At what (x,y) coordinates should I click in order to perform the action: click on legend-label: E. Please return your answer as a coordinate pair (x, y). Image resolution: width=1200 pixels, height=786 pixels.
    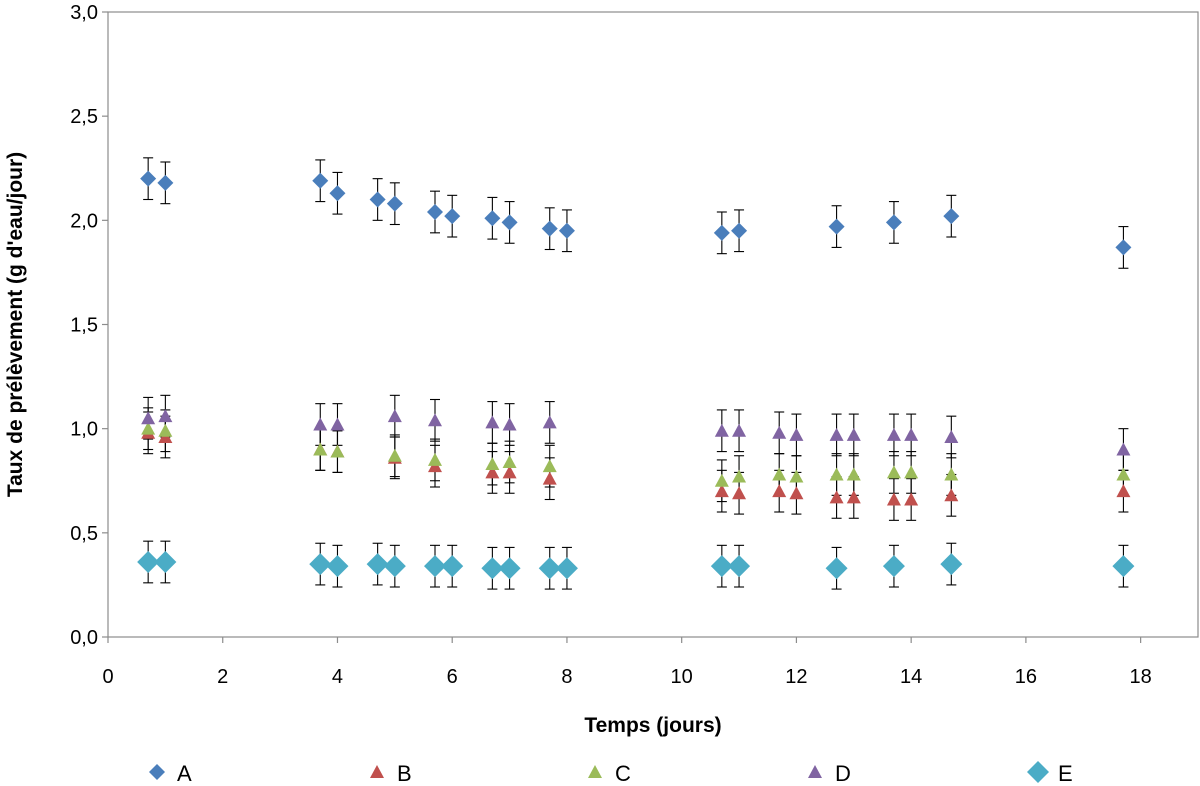
    Looking at the image, I should click on (1065, 773).